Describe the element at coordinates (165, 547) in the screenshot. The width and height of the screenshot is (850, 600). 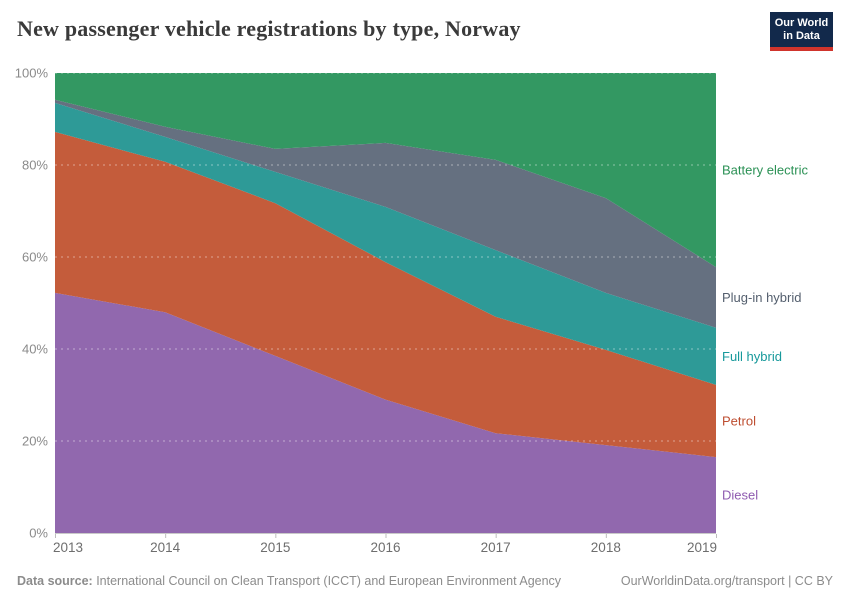
I see `x-axis-label-2014: 2014` at that location.